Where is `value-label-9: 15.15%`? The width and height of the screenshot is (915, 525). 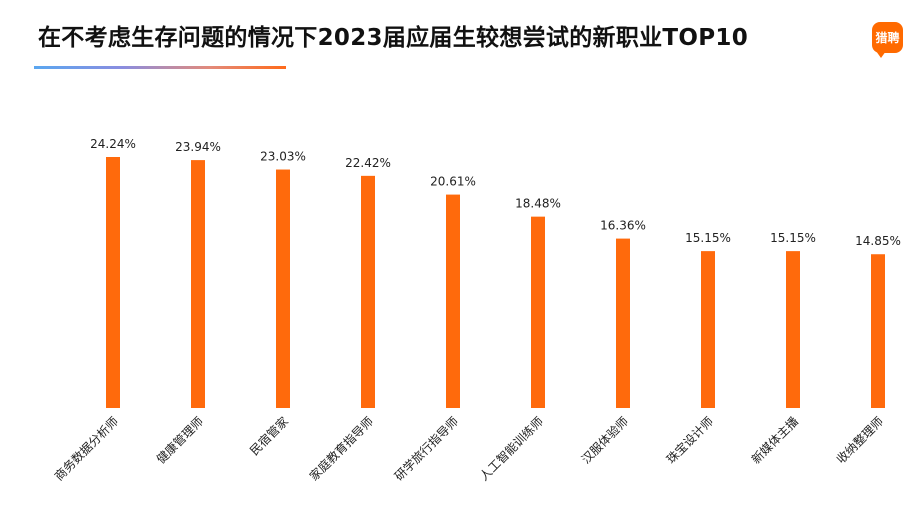 value-label-9: 15.15% is located at coordinates (793, 238).